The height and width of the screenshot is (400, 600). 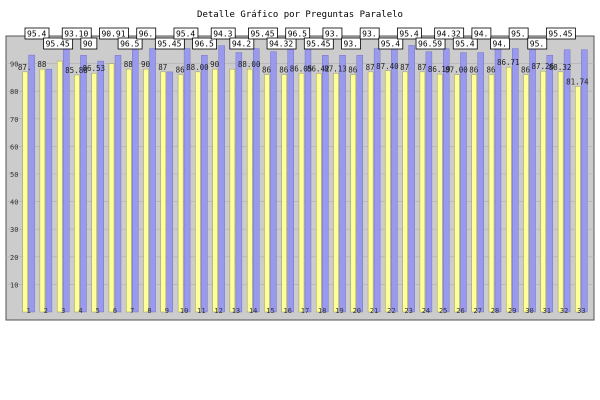 What do you see at coordinates (14, 65) in the screenshot?
I see `y-tick-label: 90` at bounding box center [14, 65].